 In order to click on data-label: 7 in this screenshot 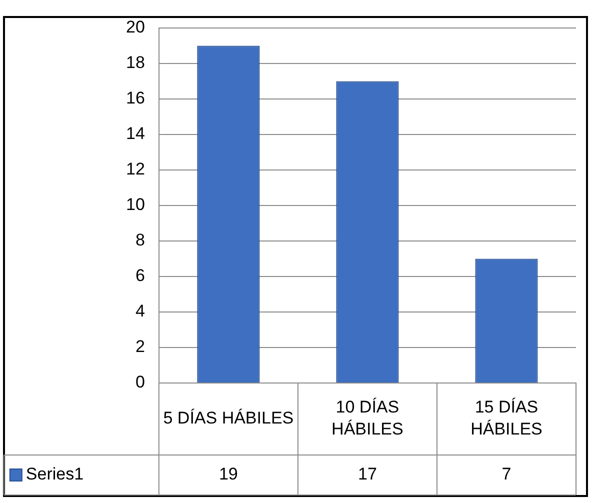, I will do `click(507, 474)`.